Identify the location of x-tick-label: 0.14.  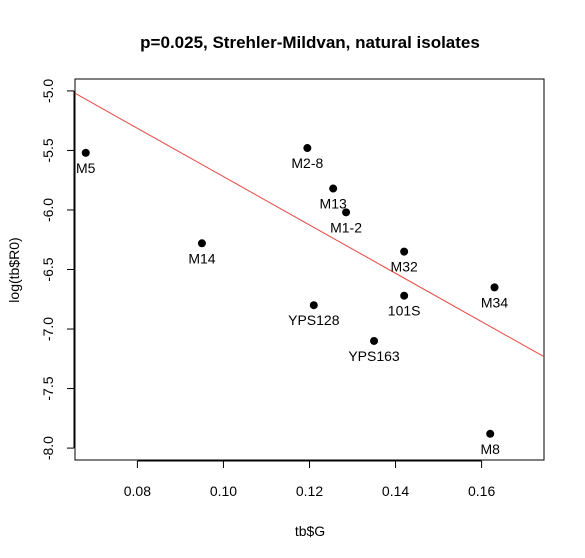
(395, 491).